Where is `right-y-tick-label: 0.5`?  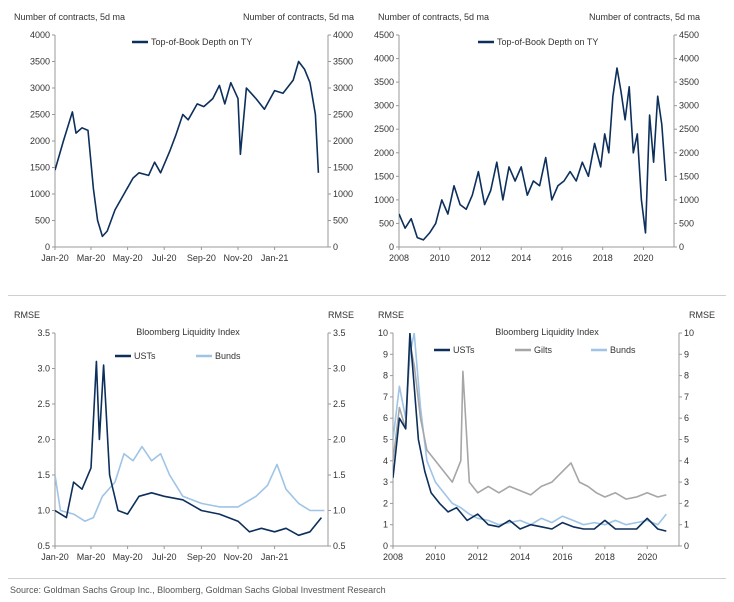 right-y-tick-label: 0.5 is located at coordinates (339, 546).